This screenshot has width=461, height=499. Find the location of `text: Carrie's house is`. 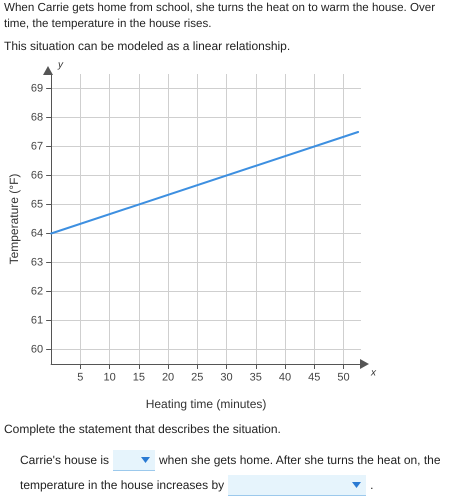

text: Carrie's house is is located at coordinates (64, 460).